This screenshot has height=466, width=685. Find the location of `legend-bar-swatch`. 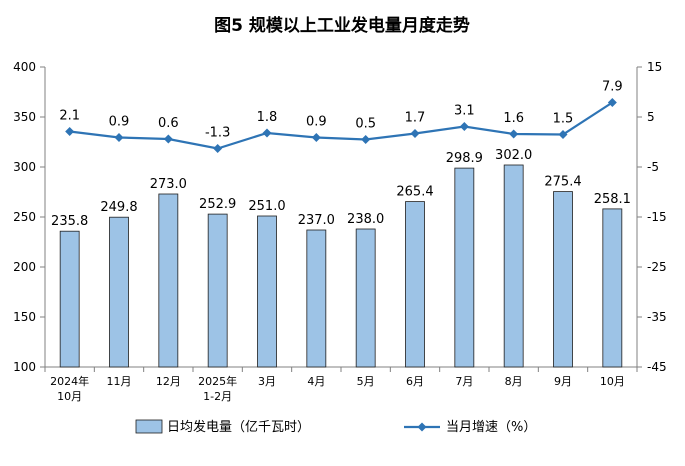

legend-bar-swatch is located at coordinates (149, 426).